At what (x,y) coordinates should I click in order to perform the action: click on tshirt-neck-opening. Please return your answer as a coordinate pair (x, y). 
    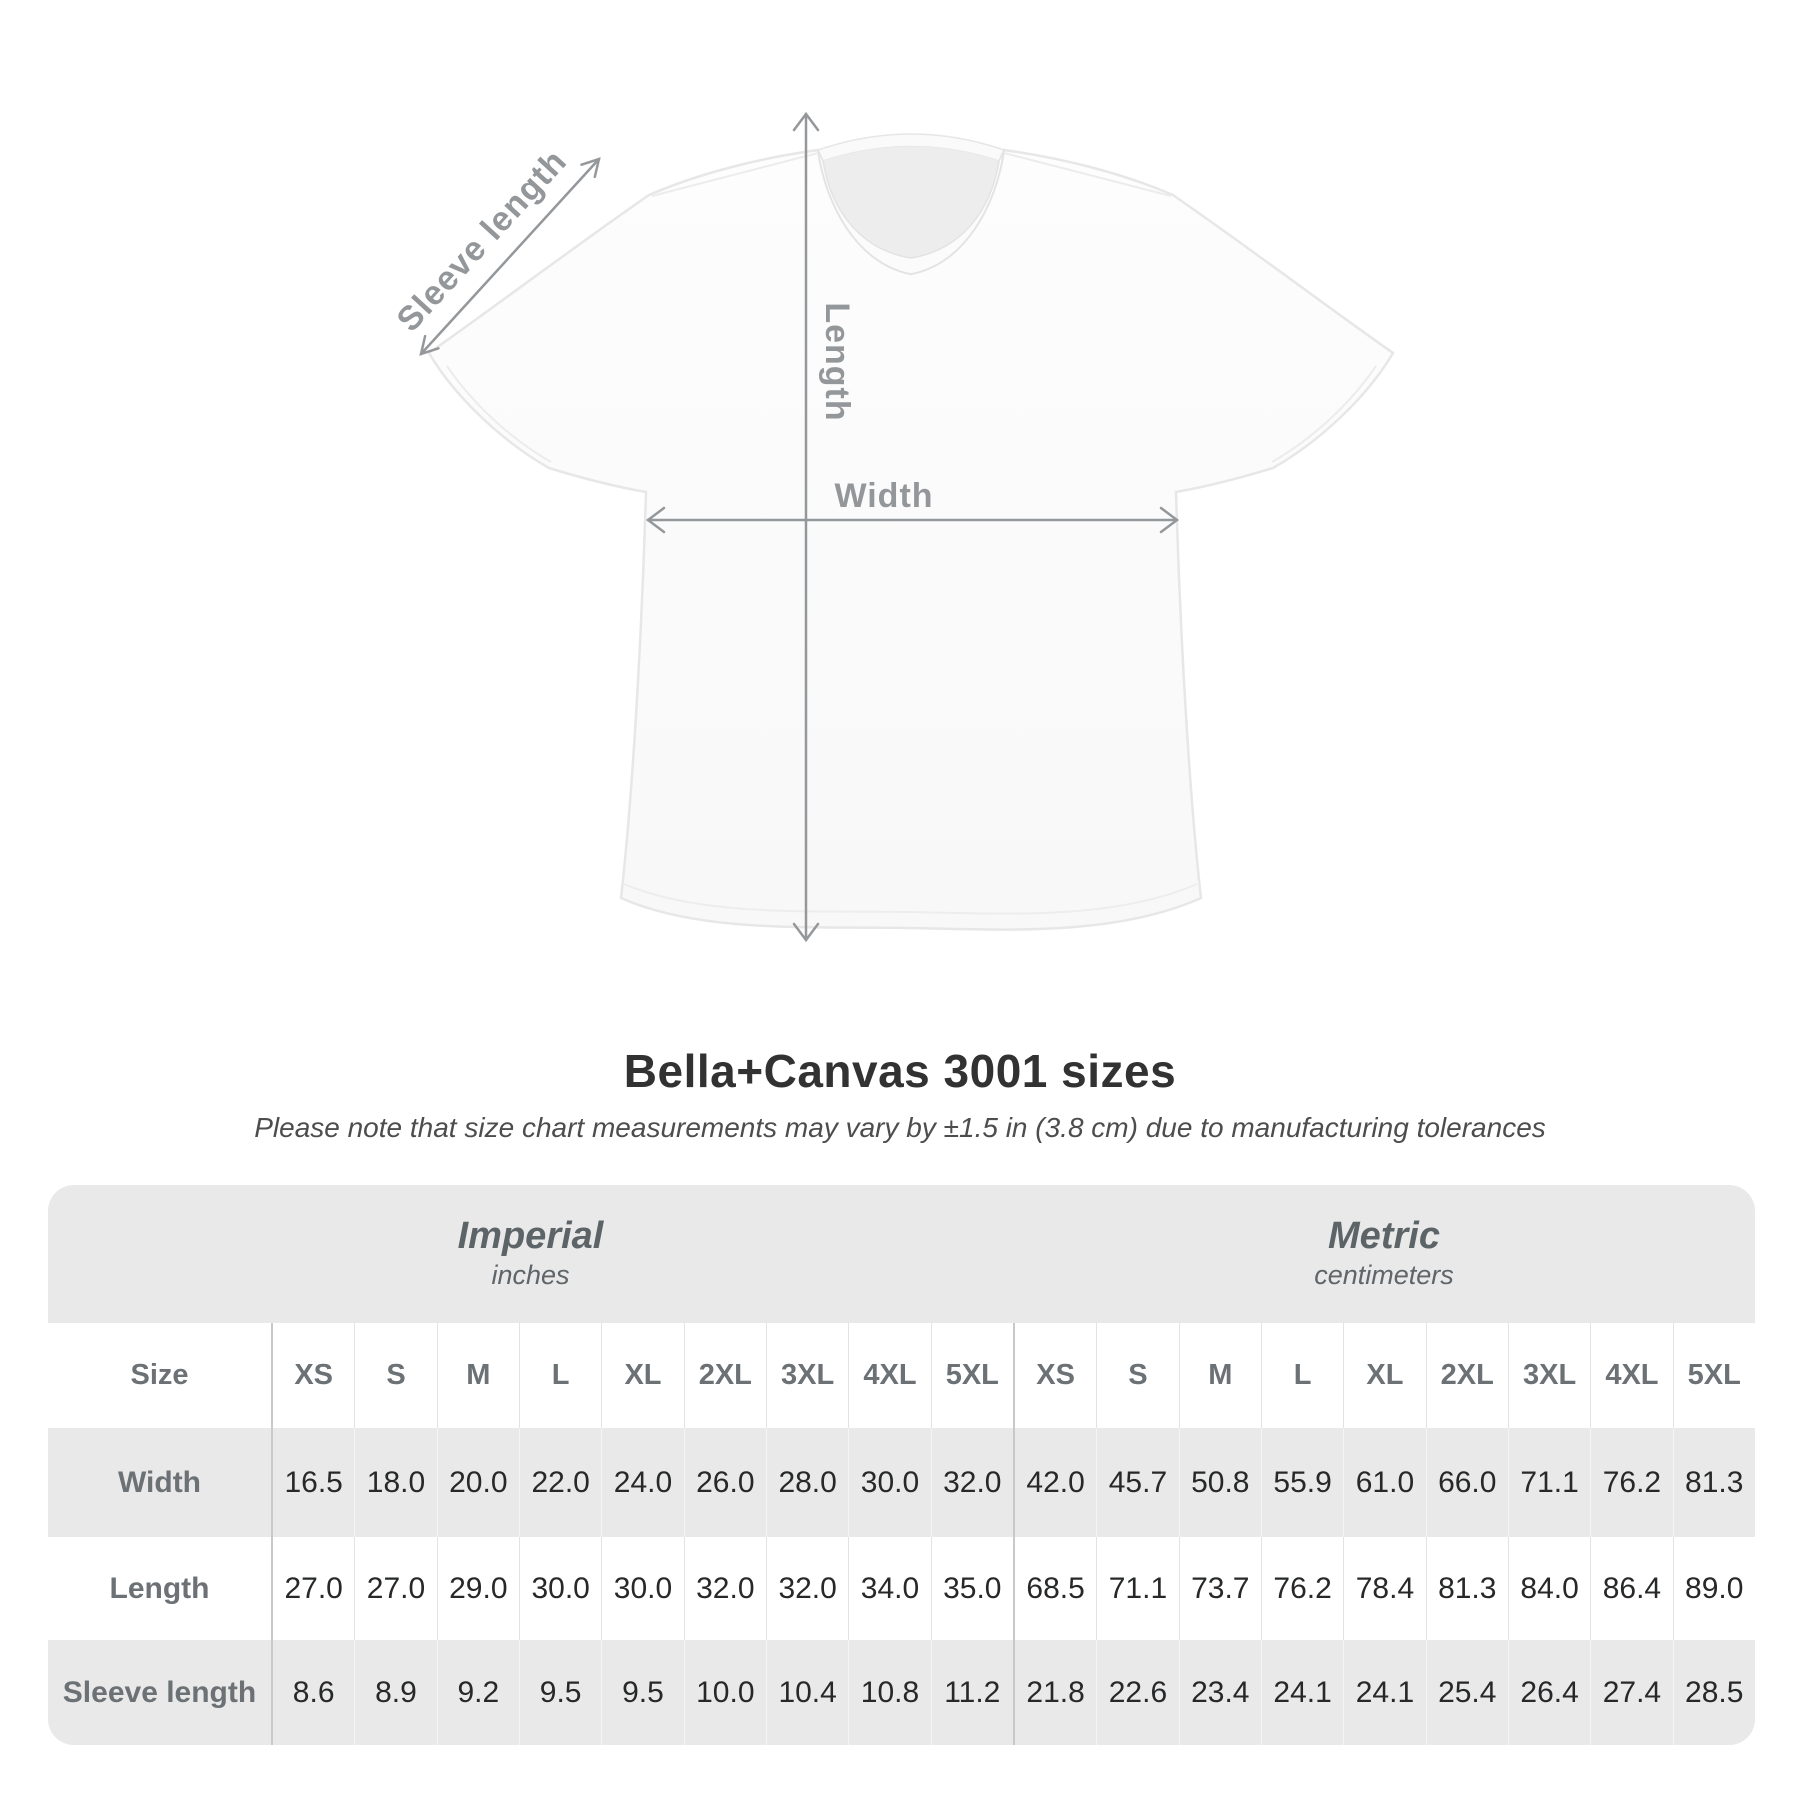
    Looking at the image, I should click on (911, 202).